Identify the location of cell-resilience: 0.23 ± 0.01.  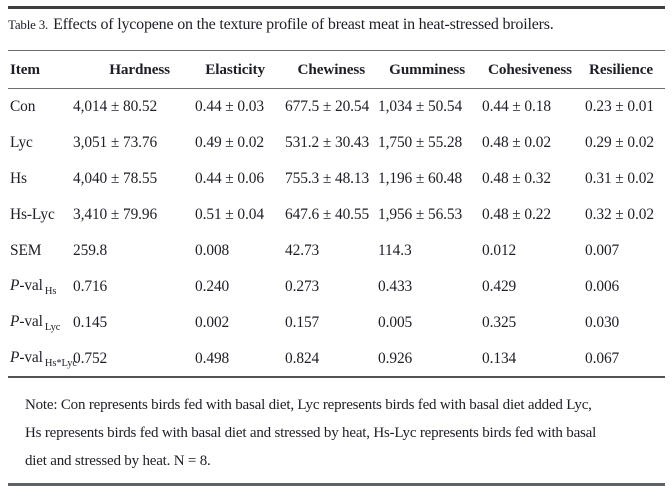
(619, 106).